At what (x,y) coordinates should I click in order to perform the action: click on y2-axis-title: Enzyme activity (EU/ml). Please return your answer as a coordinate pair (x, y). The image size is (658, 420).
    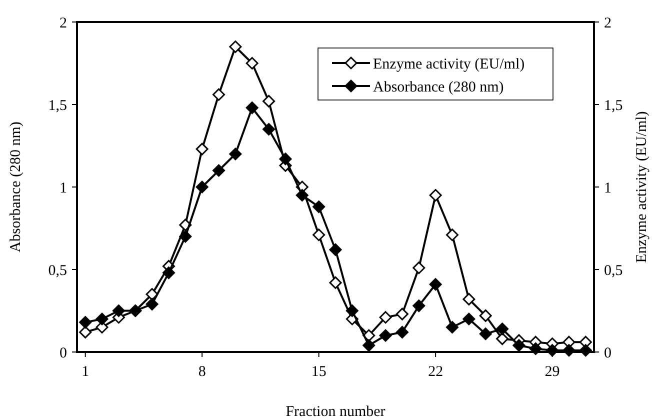
    Looking at the image, I should click on (642, 187).